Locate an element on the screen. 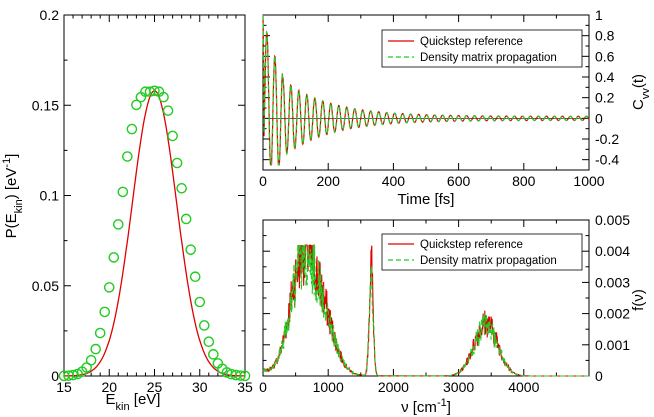  x-tick-label: 35 is located at coordinates (245, 387).